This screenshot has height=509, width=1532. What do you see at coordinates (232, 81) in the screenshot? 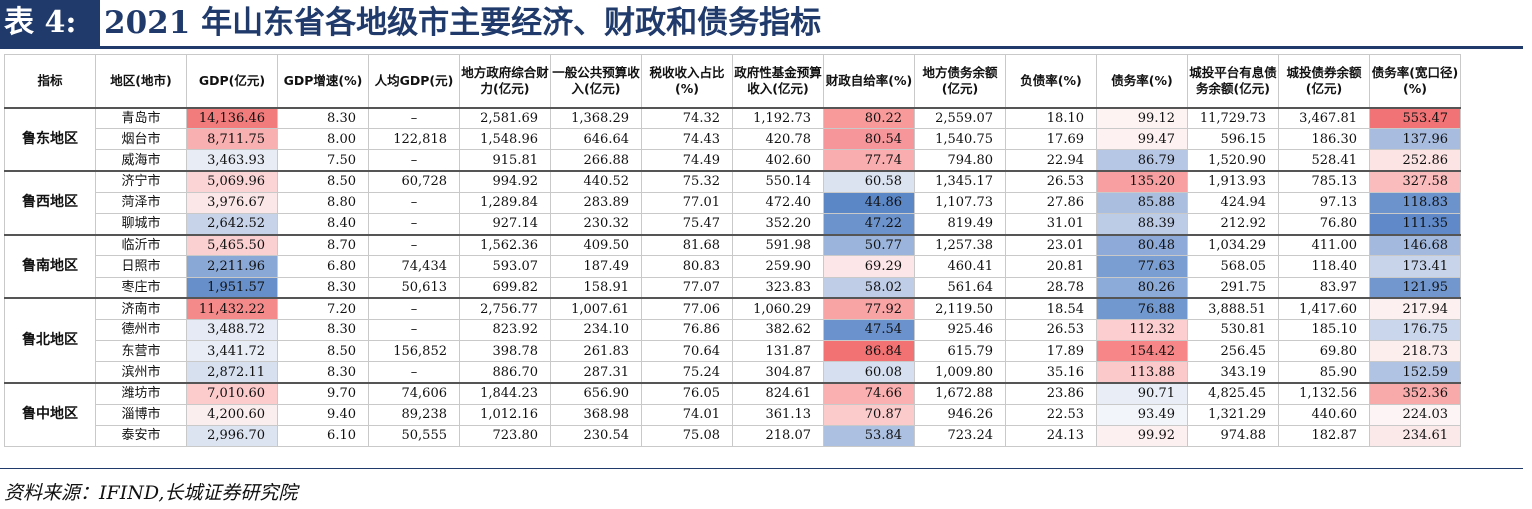
I see `column-header: GDP(亿元)` at bounding box center [232, 81].